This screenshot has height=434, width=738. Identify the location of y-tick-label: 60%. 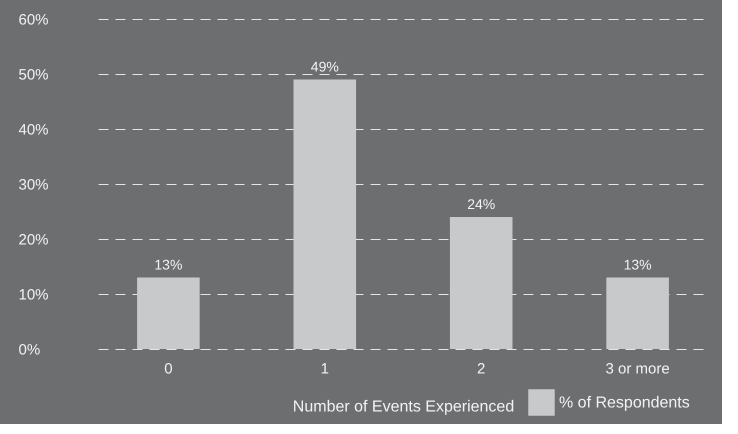
(33, 20).